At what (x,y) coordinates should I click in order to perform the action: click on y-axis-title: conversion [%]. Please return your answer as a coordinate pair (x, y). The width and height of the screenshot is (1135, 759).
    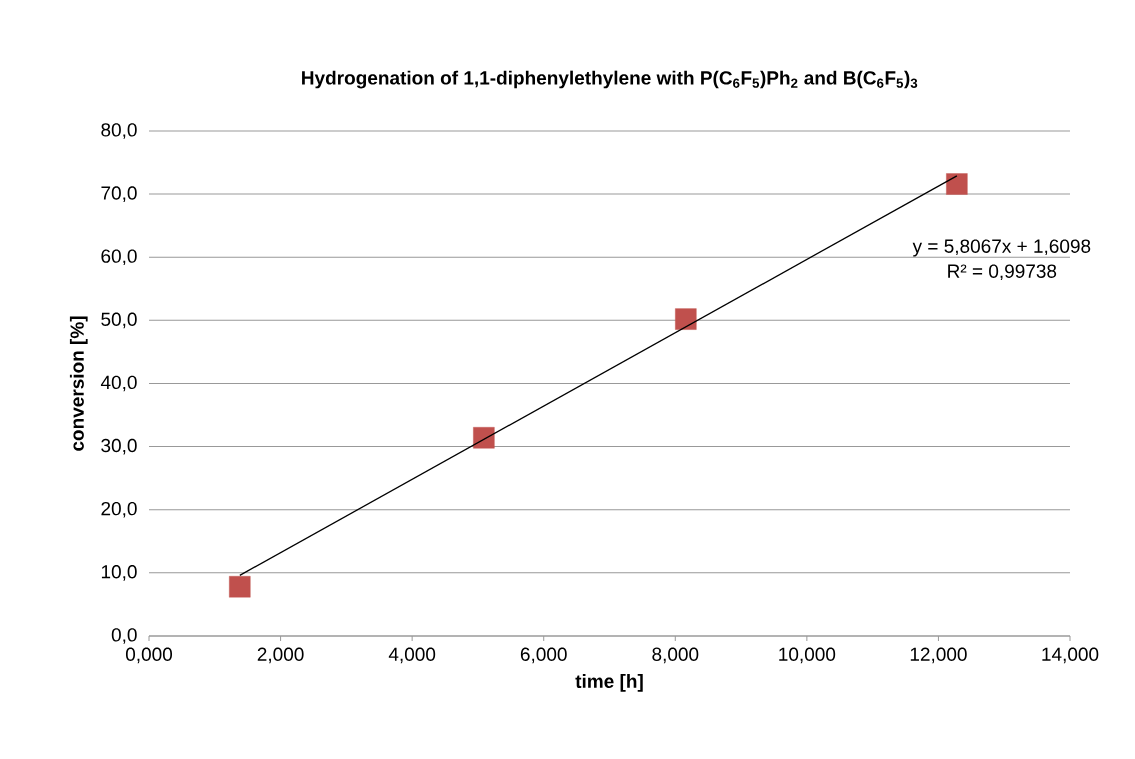
    Looking at the image, I should click on (78, 383).